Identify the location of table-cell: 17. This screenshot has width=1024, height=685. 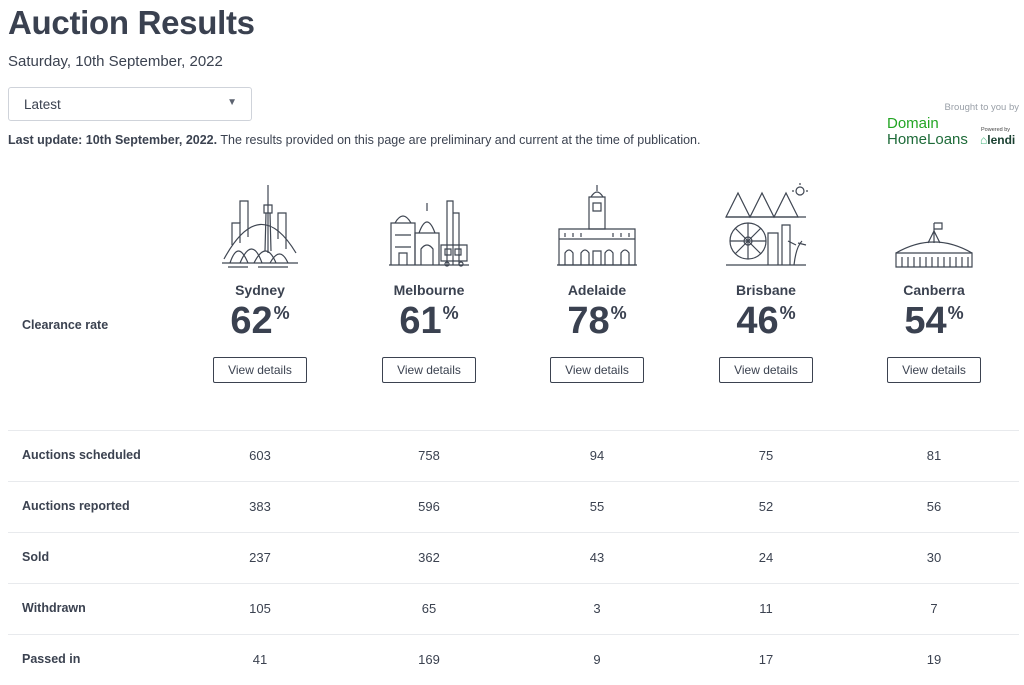
(766, 659).